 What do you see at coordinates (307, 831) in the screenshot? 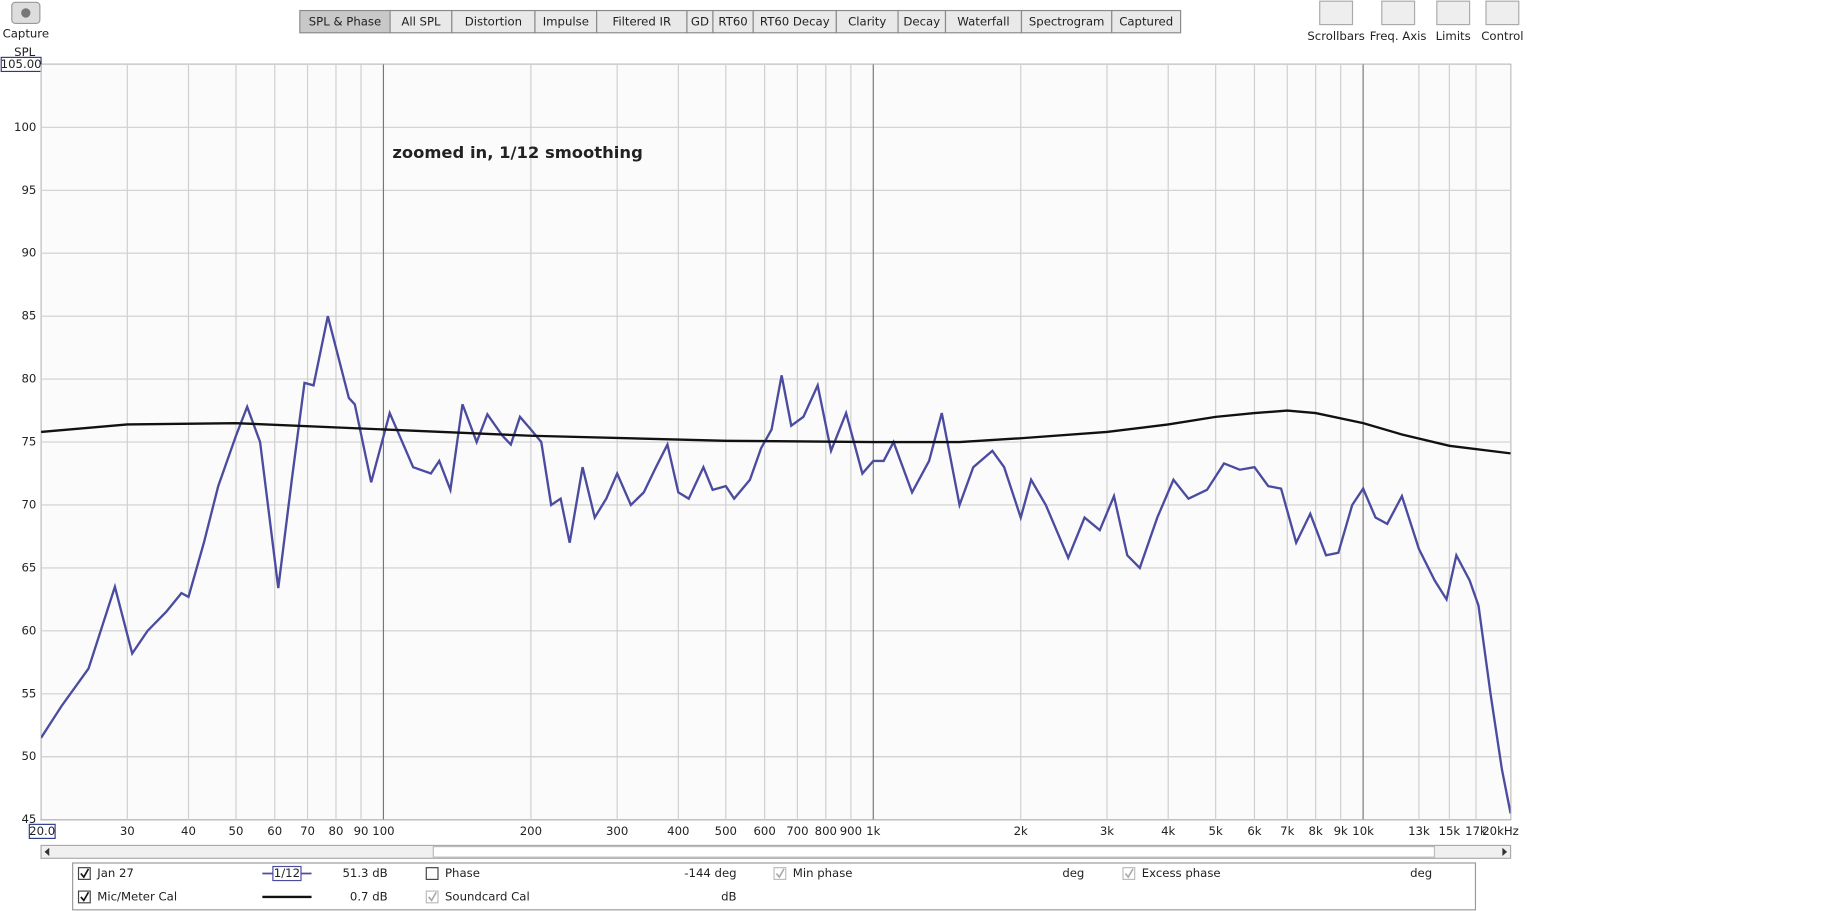
I see `x-tick-label: 70` at bounding box center [307, 831].